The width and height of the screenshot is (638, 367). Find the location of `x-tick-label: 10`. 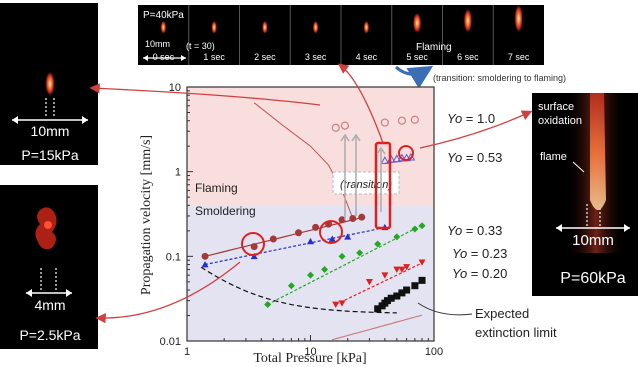

x-tick-label: 10 is located at coordinates (310, 352).